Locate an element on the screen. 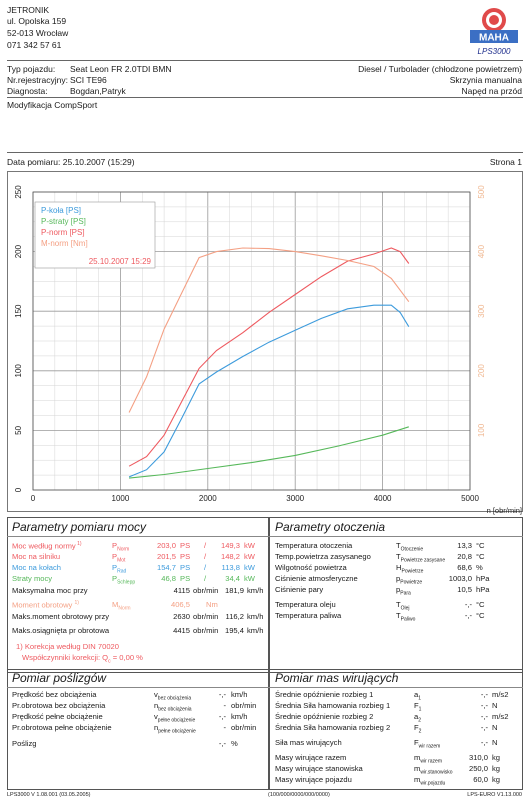 Image resolution: width=529 pixels, height=800 pixels. footer-right: LPS-EURO V1.13.000 is located at coordinates (494, 795).